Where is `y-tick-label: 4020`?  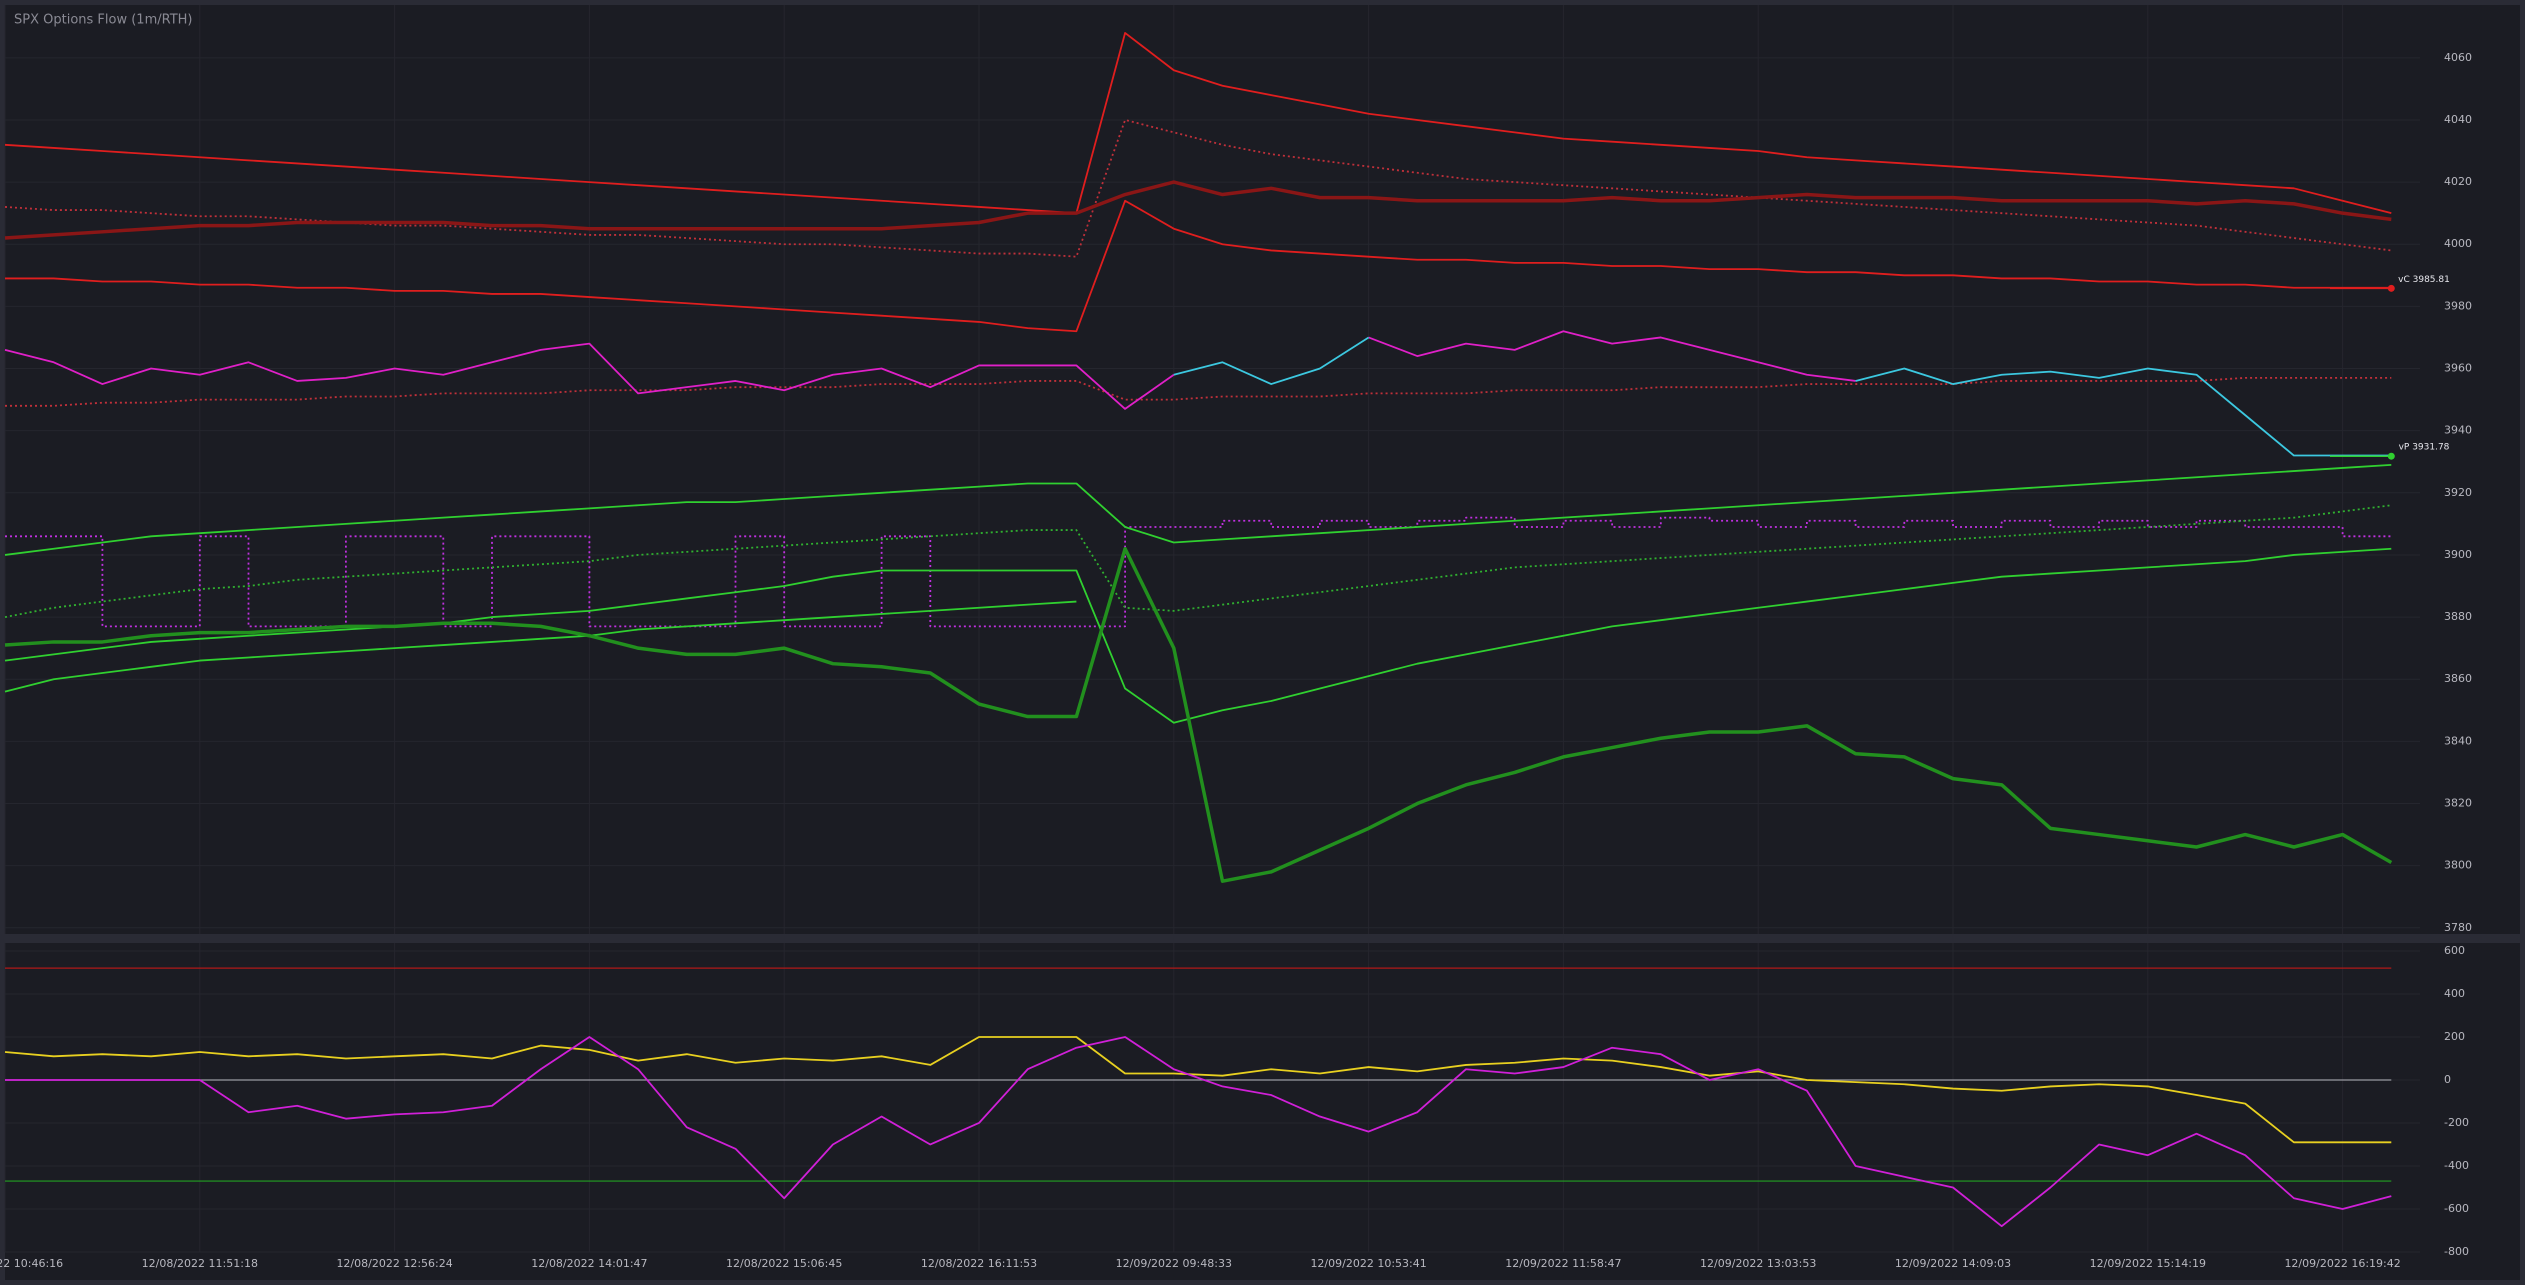
y-tick-label: 4020 is located at coordinates (2458, 181).